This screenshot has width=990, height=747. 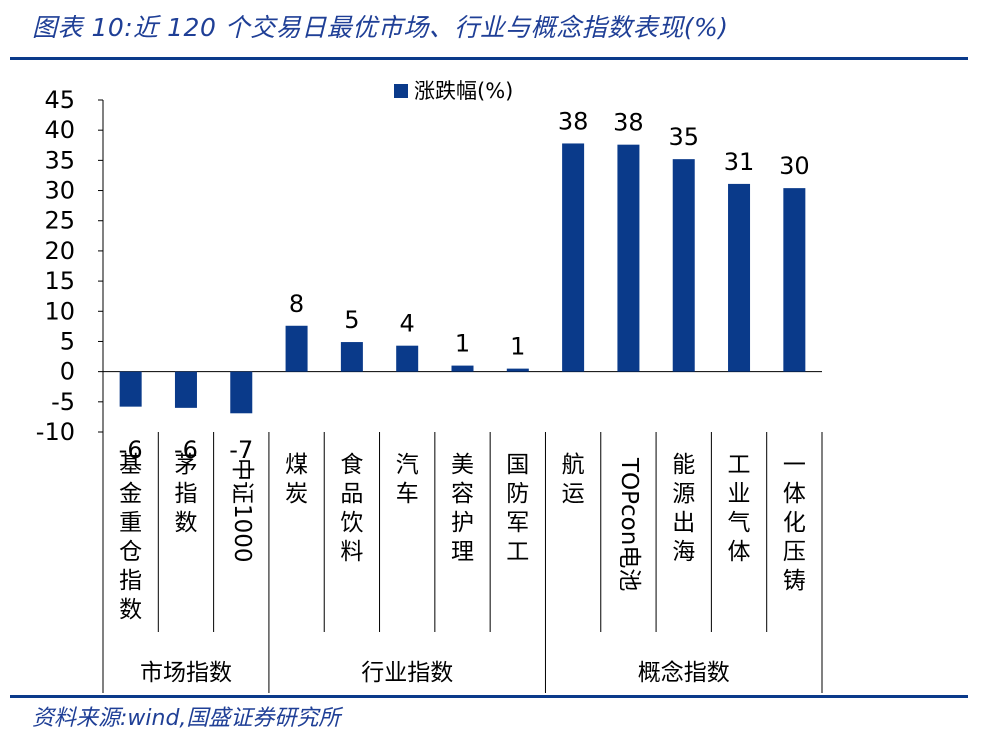 I want to click on source-note: 资料来源:wind,国盛证券研究所, so click(x=186, y=718).